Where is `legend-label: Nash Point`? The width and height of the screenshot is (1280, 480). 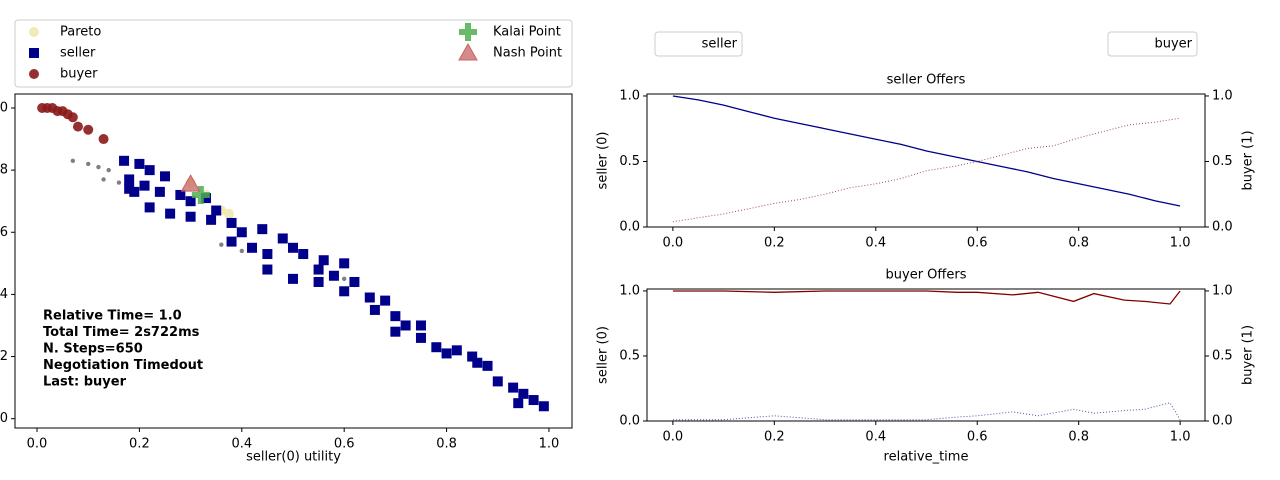
legend-label: Nash Point is located at coordinates (527, 53).